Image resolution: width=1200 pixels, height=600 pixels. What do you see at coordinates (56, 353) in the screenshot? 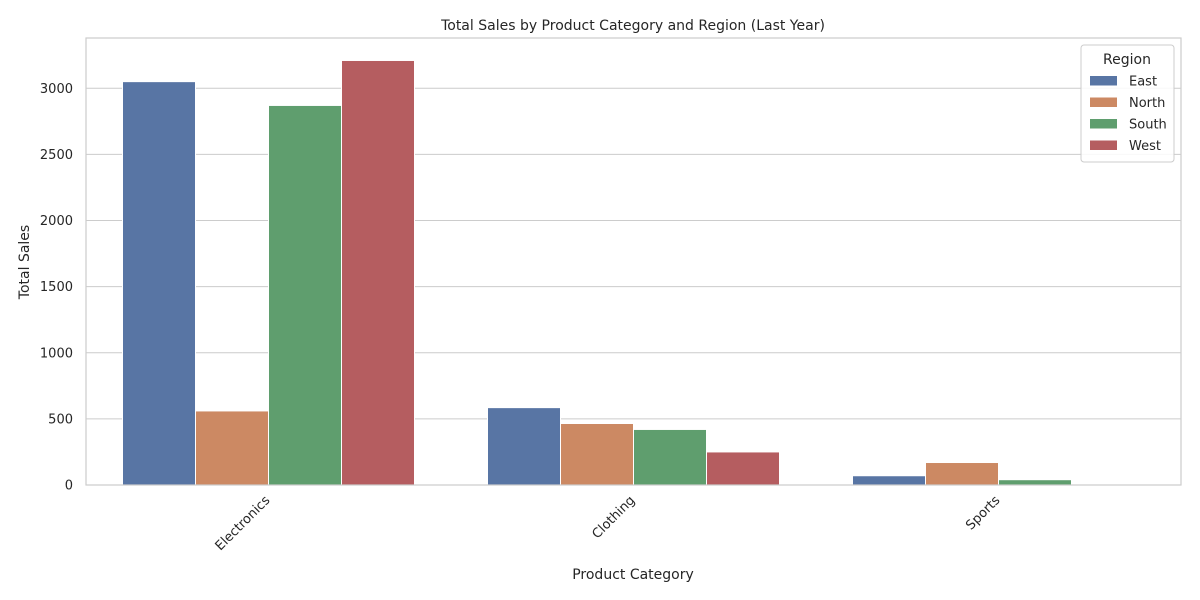
I see `y-tick-label: 1000` at bounding box center [56, 353].